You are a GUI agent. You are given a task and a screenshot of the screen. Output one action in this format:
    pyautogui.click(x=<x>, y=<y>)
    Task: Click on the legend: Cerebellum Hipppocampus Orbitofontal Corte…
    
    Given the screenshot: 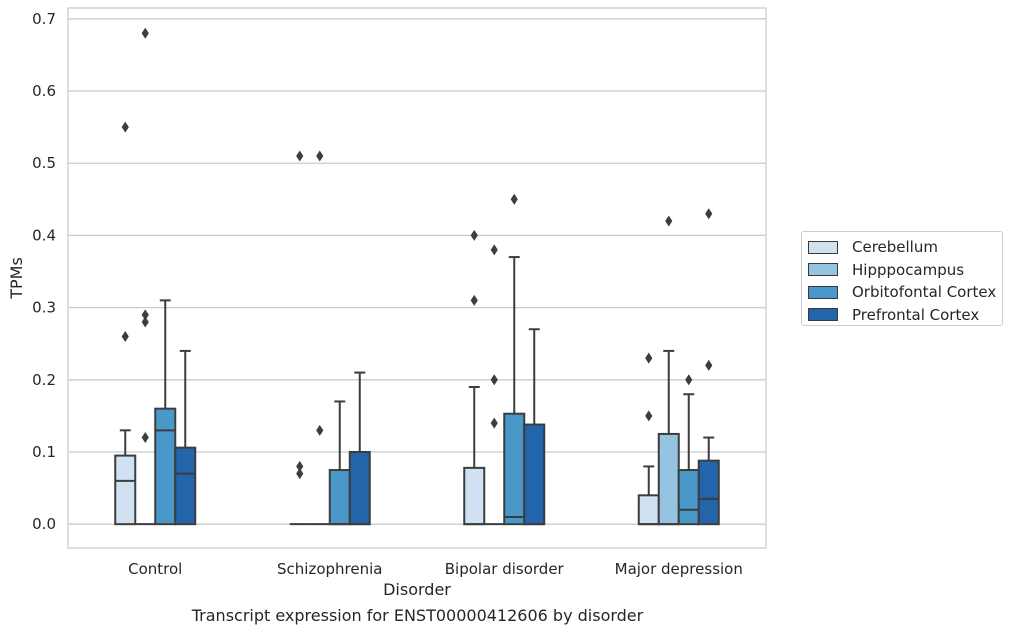 What is the action you would take?
    pyautogui.click(x=902, y=278)
    